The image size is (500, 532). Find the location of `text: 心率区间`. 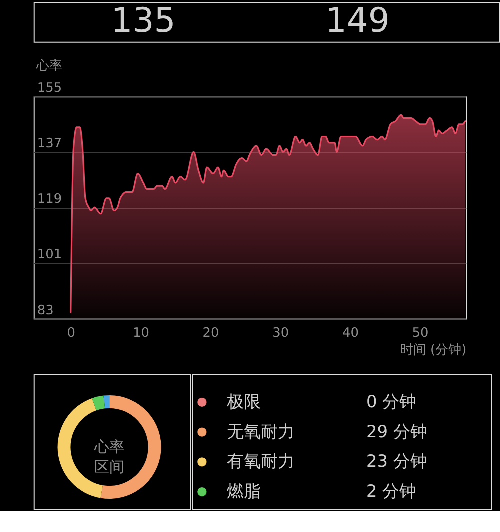

text: 心率区间 is located at coordinates (109, 457).